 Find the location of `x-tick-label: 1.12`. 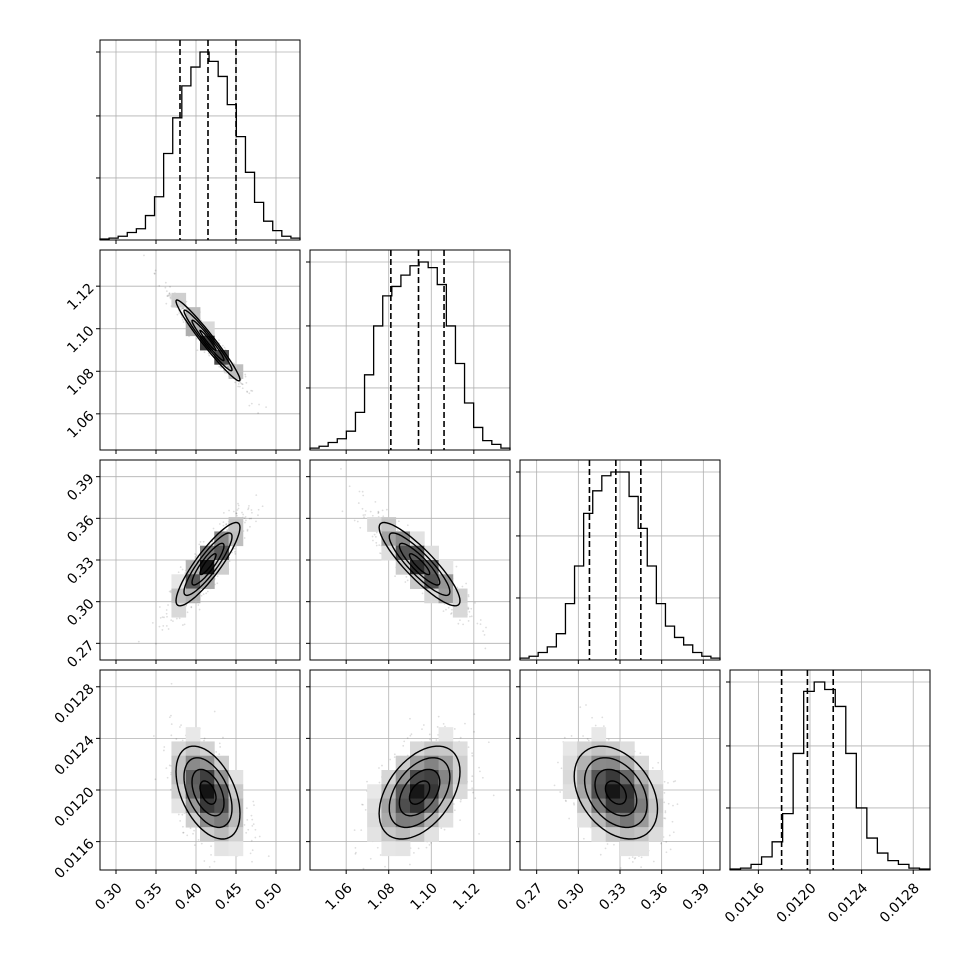

x-tick-label: 1.12 is located at coordinates (466, 896).